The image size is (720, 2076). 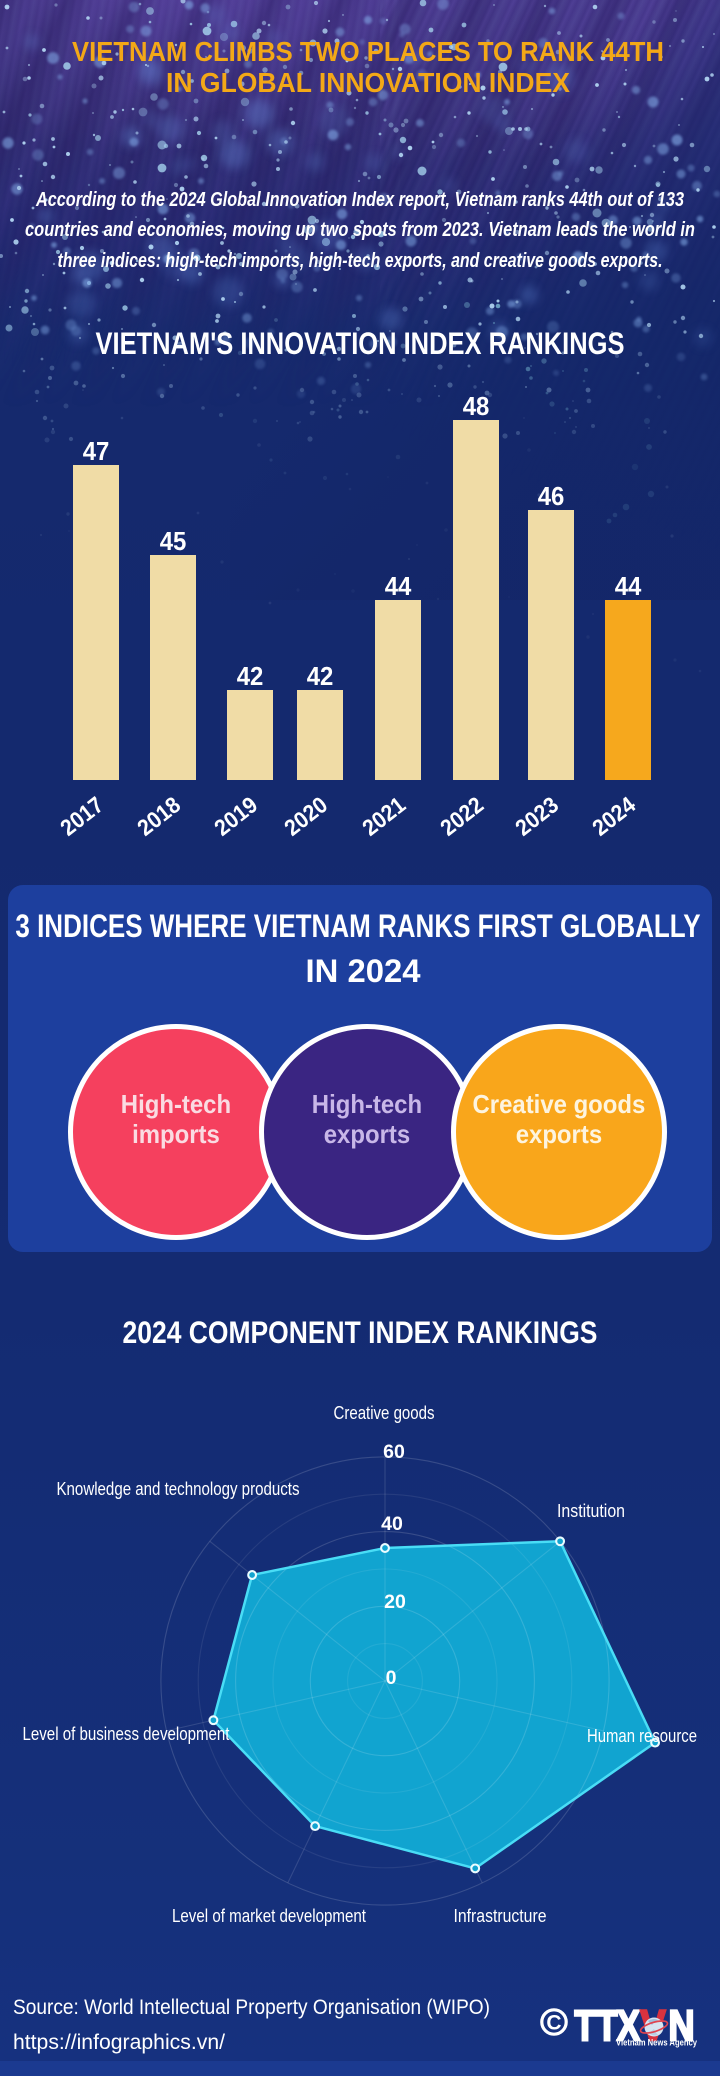 I want to click on svg-text: Human resource, so click(x=642, y=1735).